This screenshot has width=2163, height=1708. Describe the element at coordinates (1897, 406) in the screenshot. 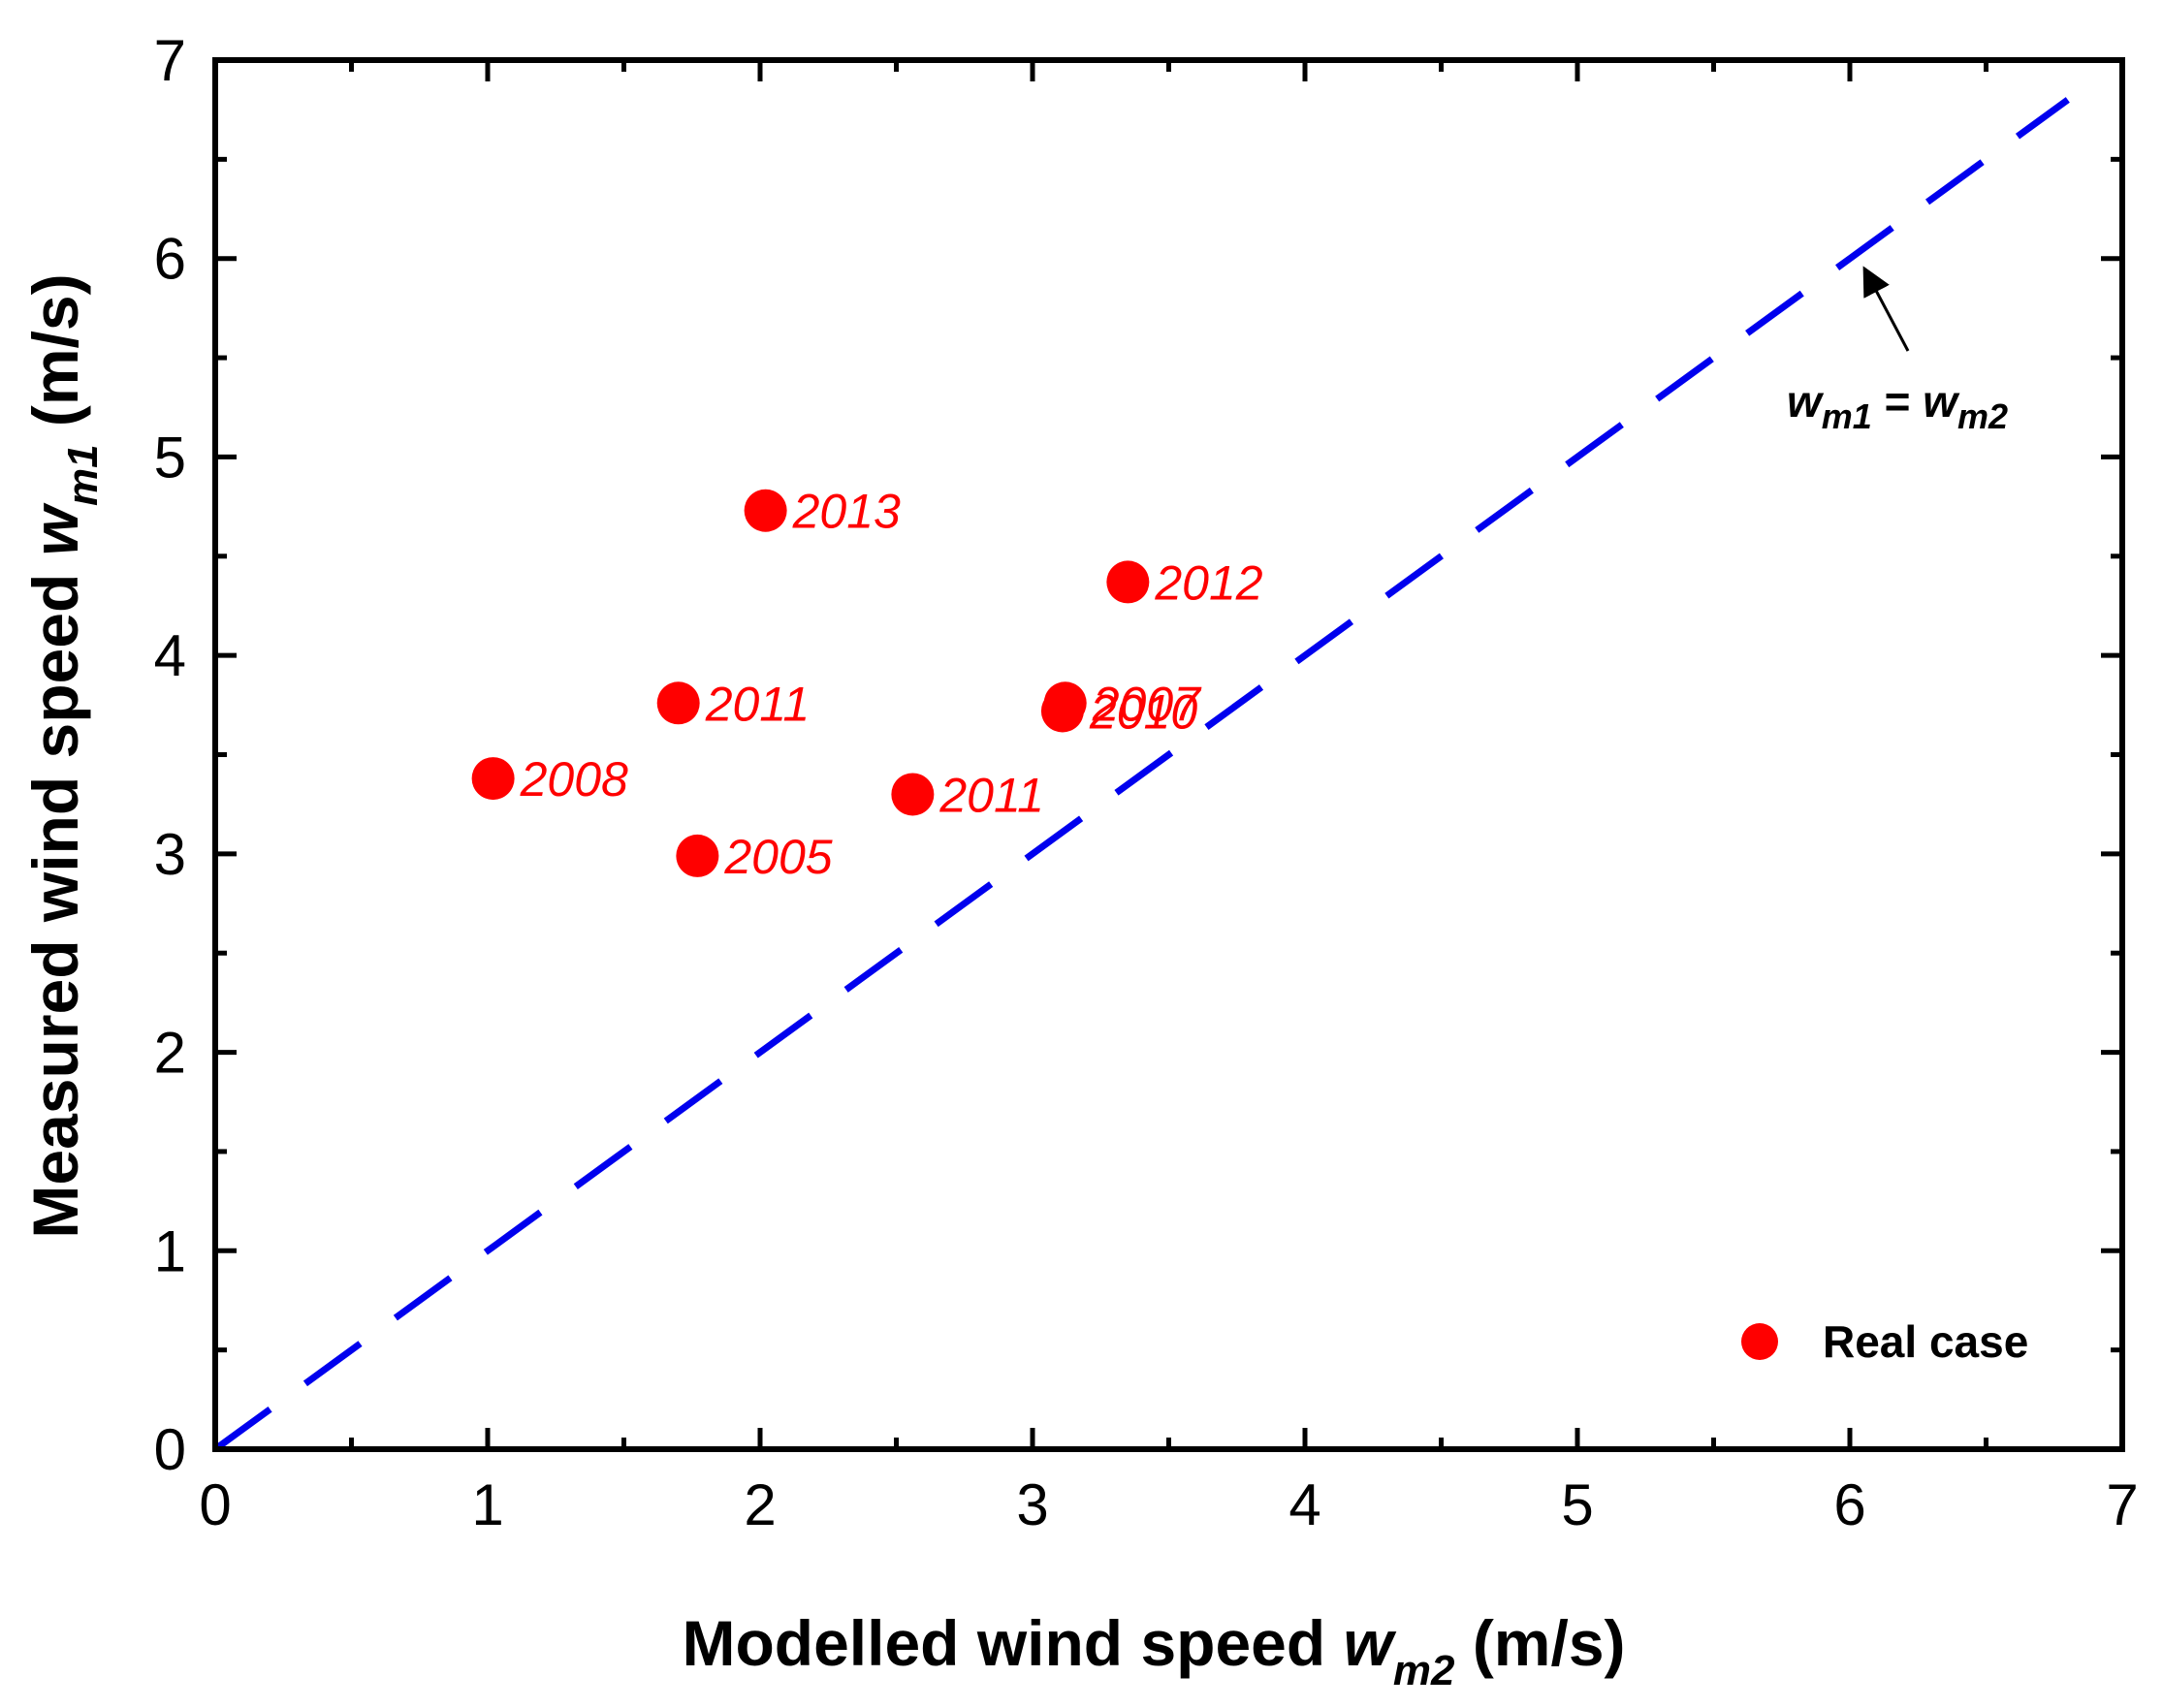

I see `reference-line-annotation: wm1 = wm2` at that location.